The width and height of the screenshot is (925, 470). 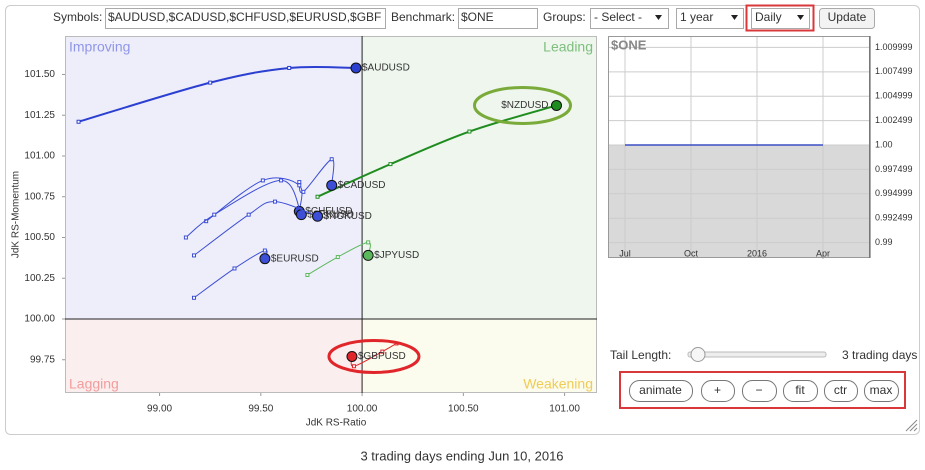 I want to click on quadrant-label: Leading, so click(x=568, y=47).